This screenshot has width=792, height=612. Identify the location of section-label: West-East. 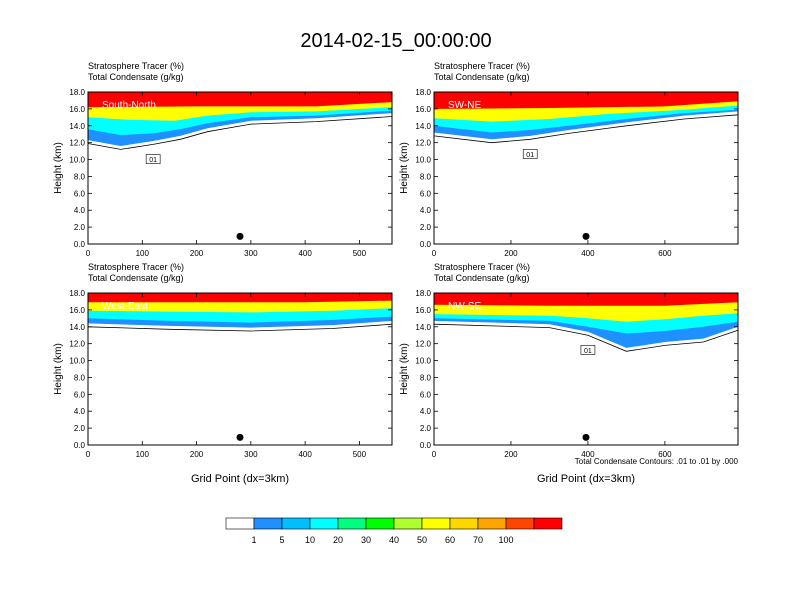
(125, 306).